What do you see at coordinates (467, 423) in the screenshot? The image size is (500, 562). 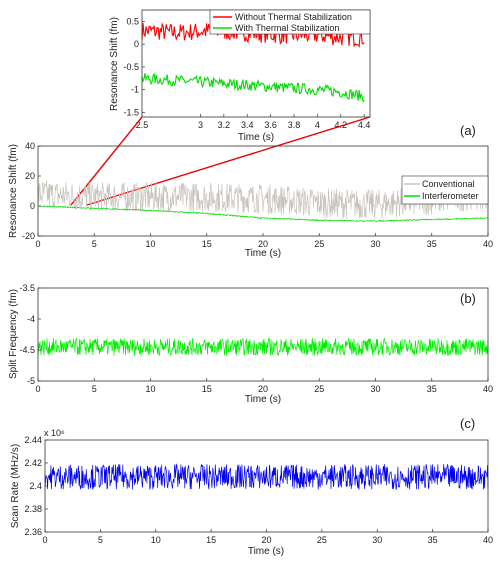 I see `panel-c-label: (c)` at bounding box center [467, 423].